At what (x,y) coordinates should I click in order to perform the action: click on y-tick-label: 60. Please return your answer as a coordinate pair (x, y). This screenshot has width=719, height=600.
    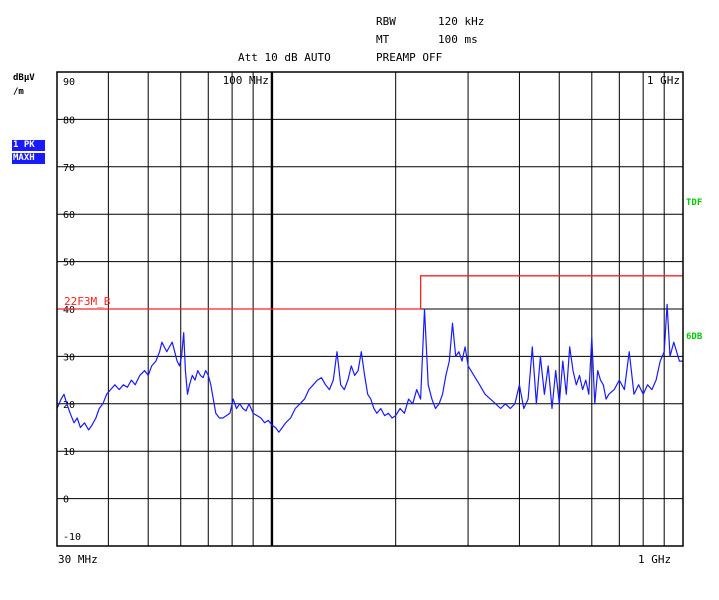
    Looking at the image, I should click on (69, 215).